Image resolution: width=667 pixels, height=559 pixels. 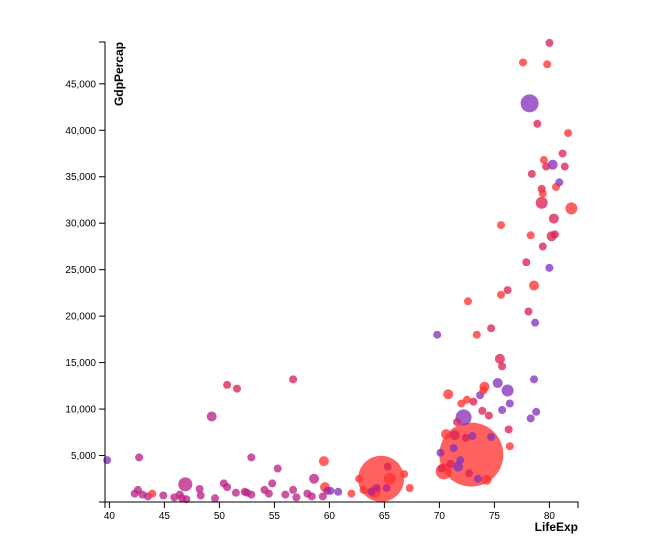 I want to click on y-tick-label-6: 35,000, so click(x=80, y=177).